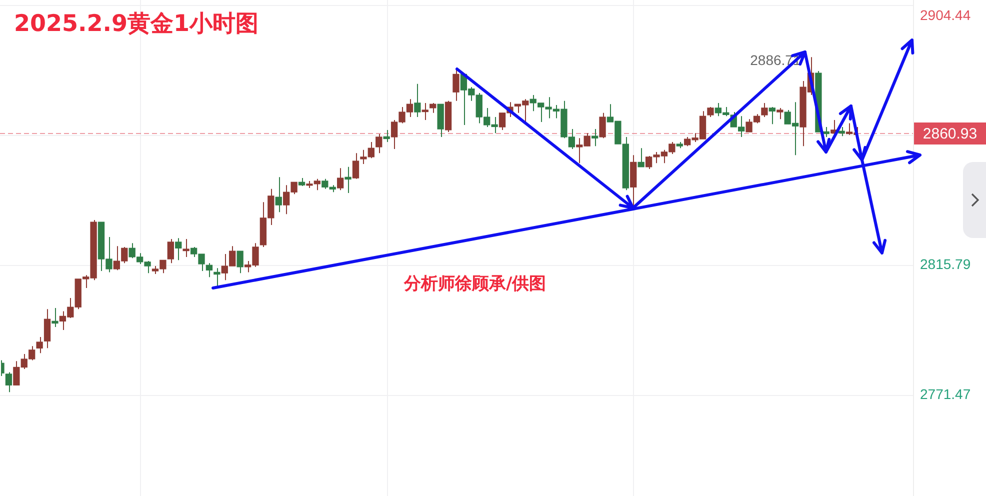 Image resolution: width=986 pixels, height=496 pixels. I want to click on annotation: 分析师徐顾承/供图, so click(475, 284).